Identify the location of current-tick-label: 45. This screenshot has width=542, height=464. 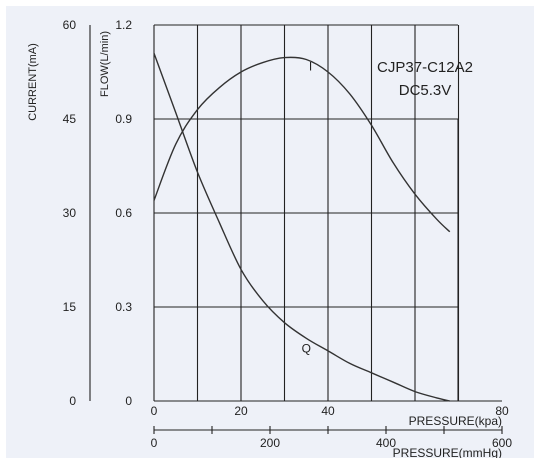
(70, 119).